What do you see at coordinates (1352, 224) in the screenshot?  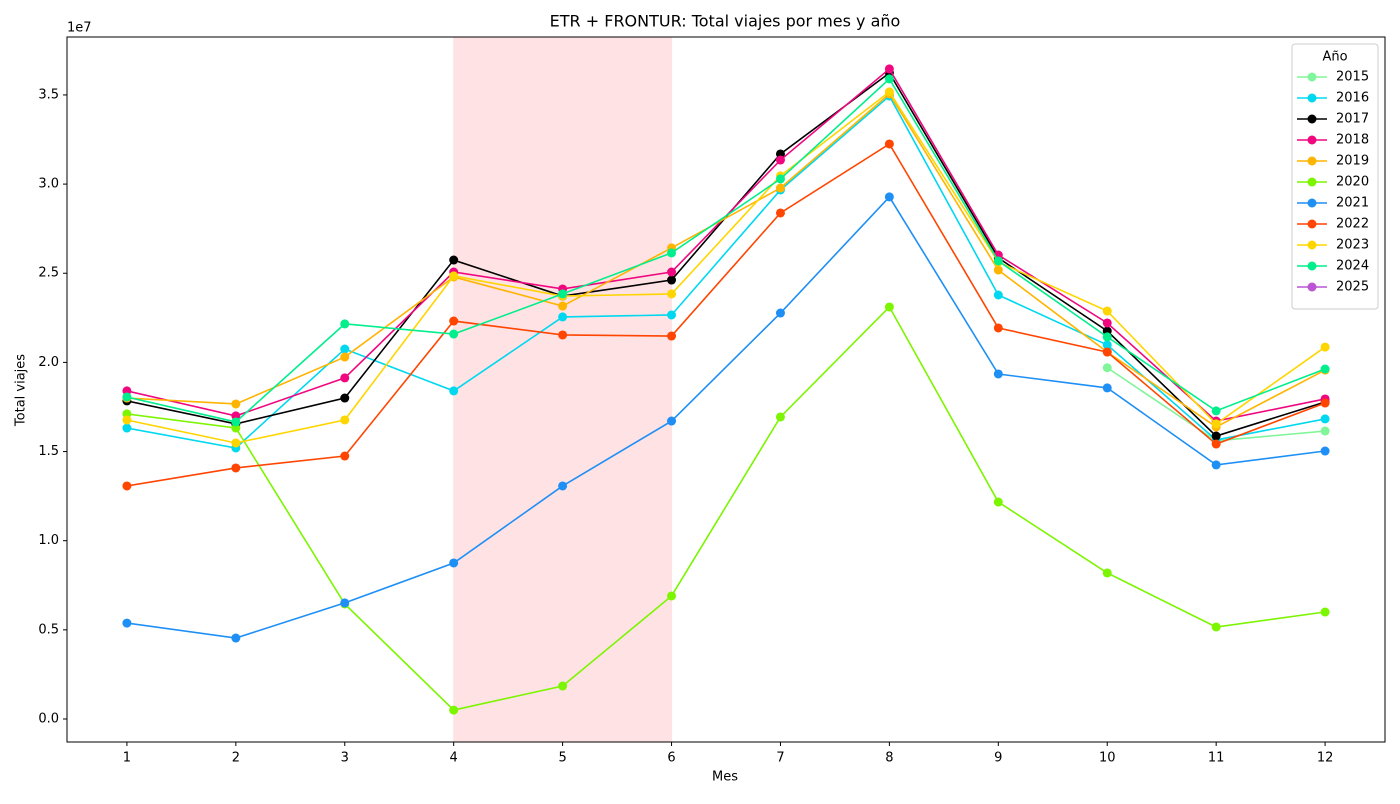 I see `legend-label: 2022` at bounding box center [1352, 224].